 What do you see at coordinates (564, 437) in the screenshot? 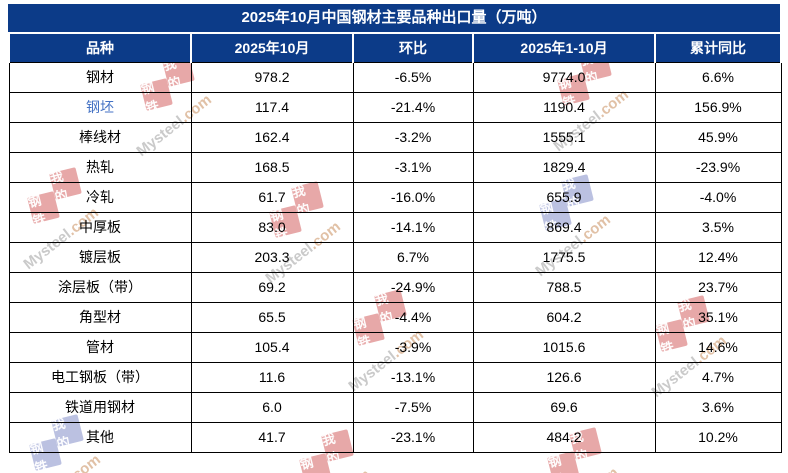
I see `cumulative-value-cell: 484.2` at bounding box center [564, 437].